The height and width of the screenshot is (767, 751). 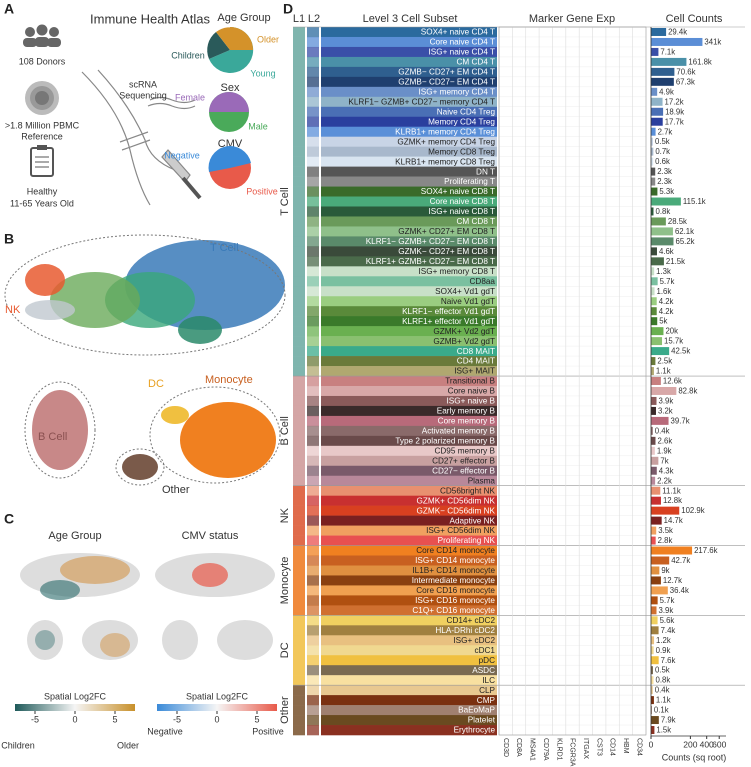 What do you see at coordinates (638, 747) in the screenshot?
I see `gene-label: CD34` at bounding box center [638, 747].